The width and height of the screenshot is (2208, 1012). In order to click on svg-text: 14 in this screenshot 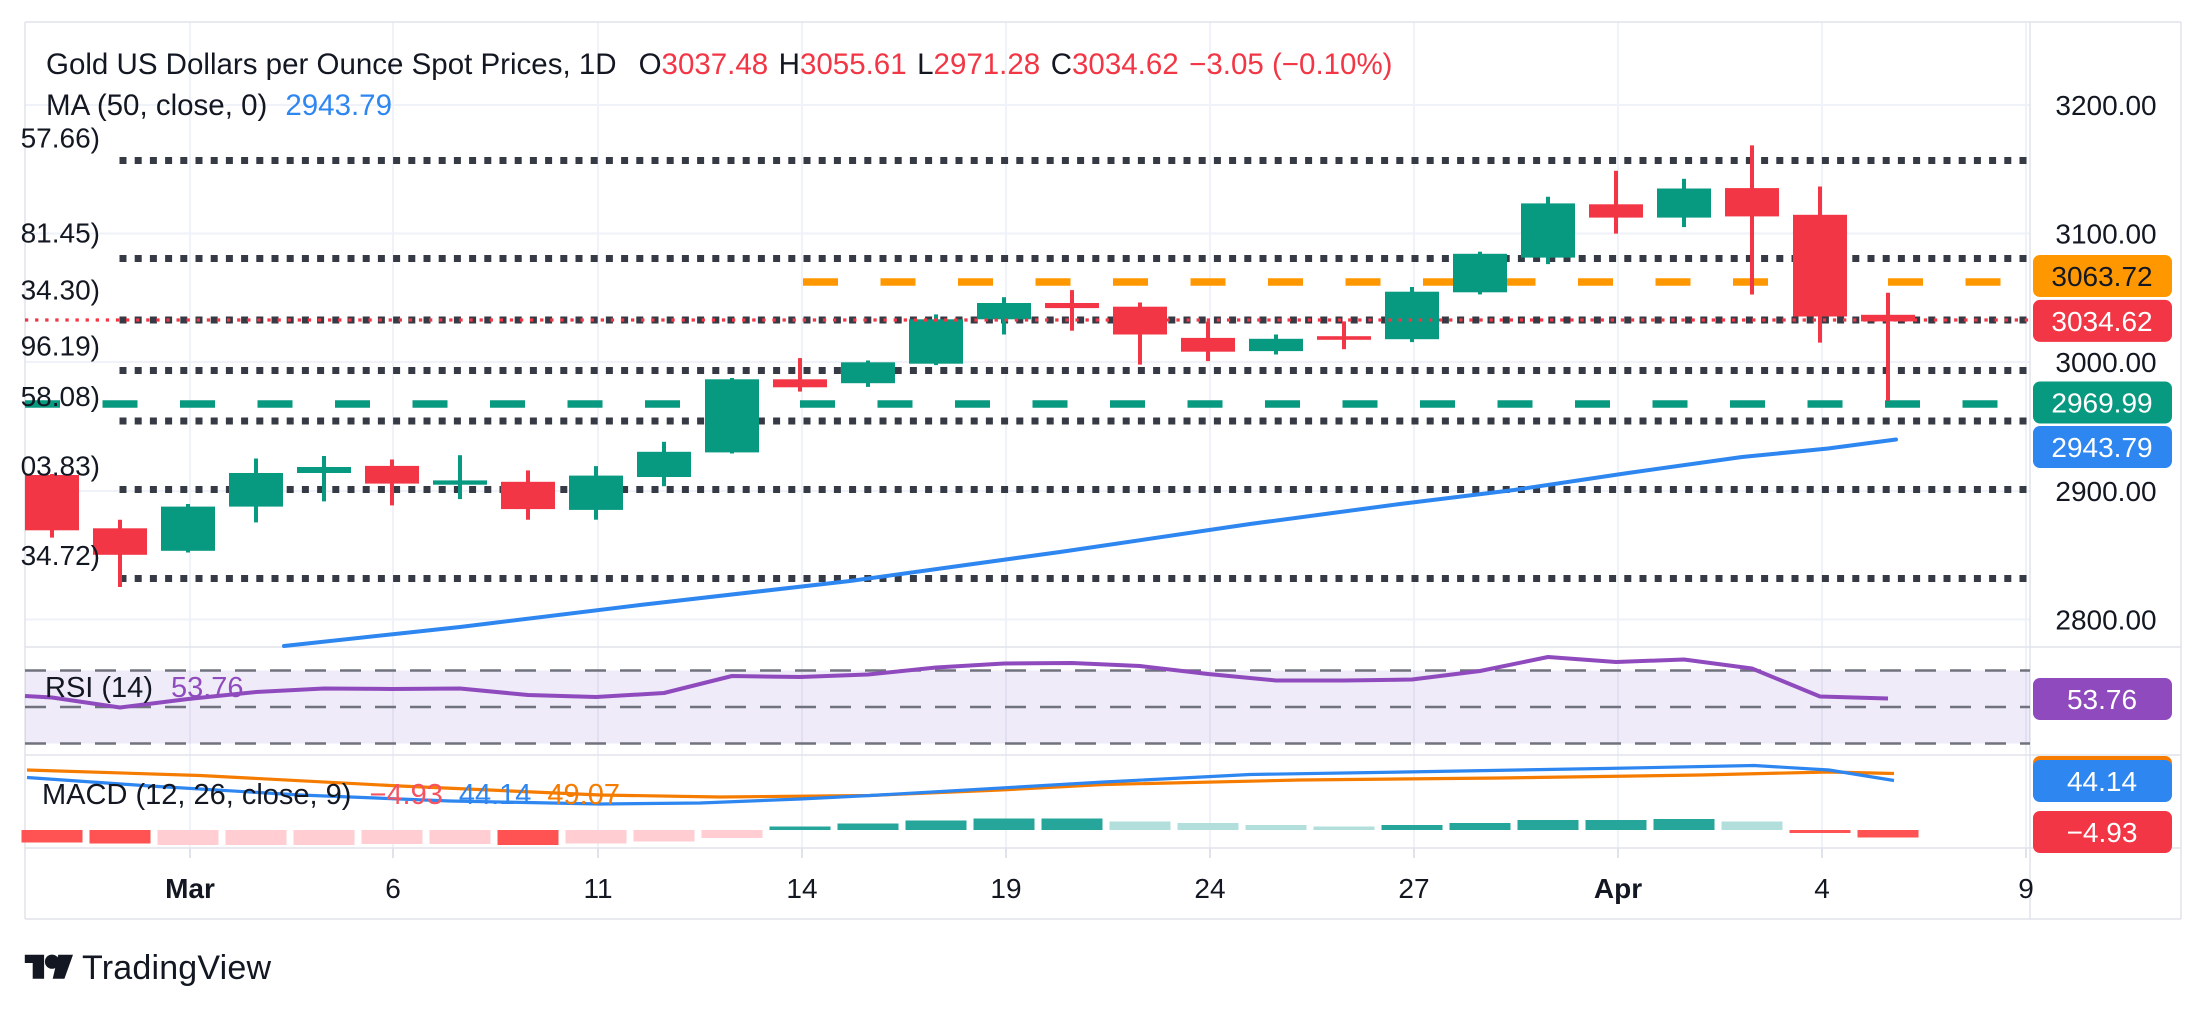, I will do `click(801, 888)`.